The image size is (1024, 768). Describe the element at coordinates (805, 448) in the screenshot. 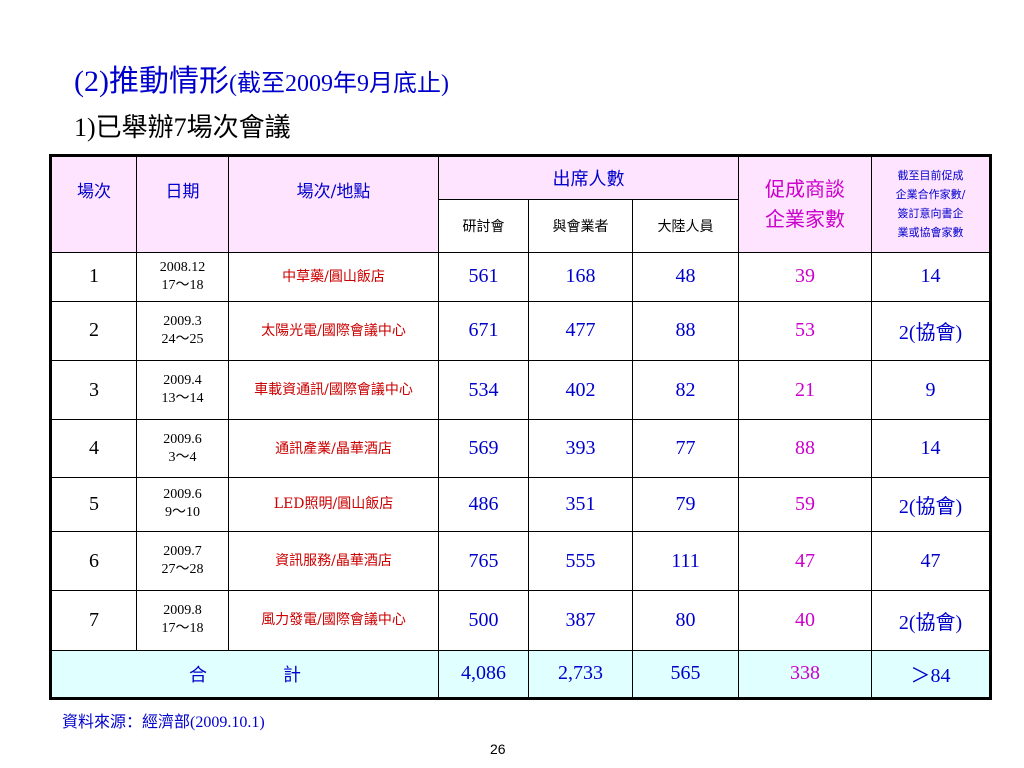

I see `deals-count: 88` at that location.